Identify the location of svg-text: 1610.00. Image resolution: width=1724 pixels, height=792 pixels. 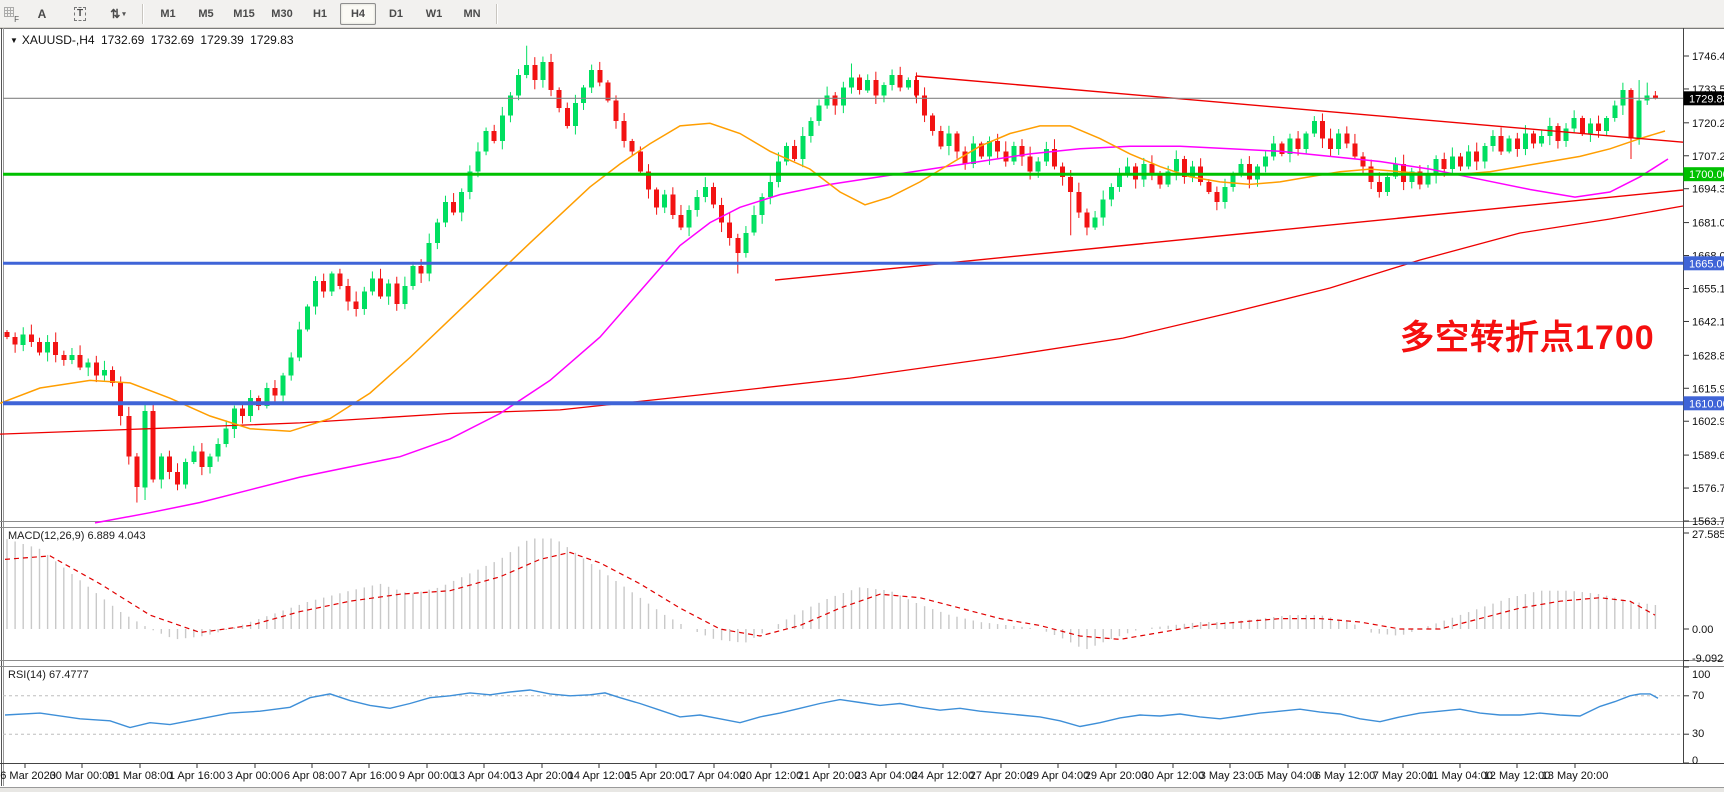
(1706, 404).